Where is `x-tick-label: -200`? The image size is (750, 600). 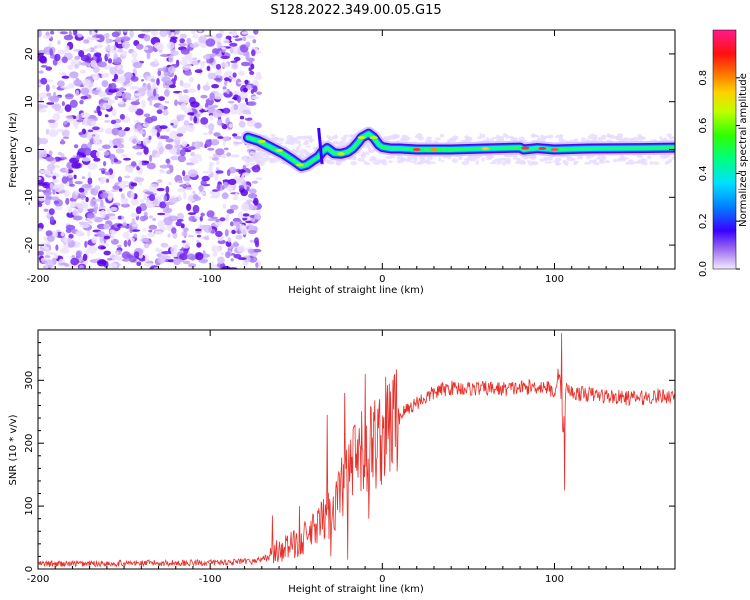
x-tick-label: -200 is located at coordinates (38, 279).